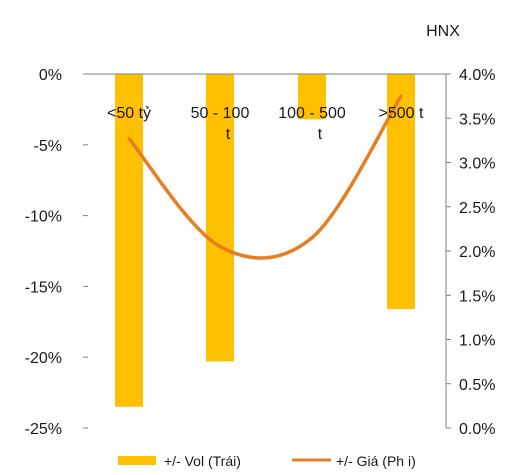 The width and height of the screenshot is (517, 475). I want to click on left-tick-label: -15%, so click(43, 287).